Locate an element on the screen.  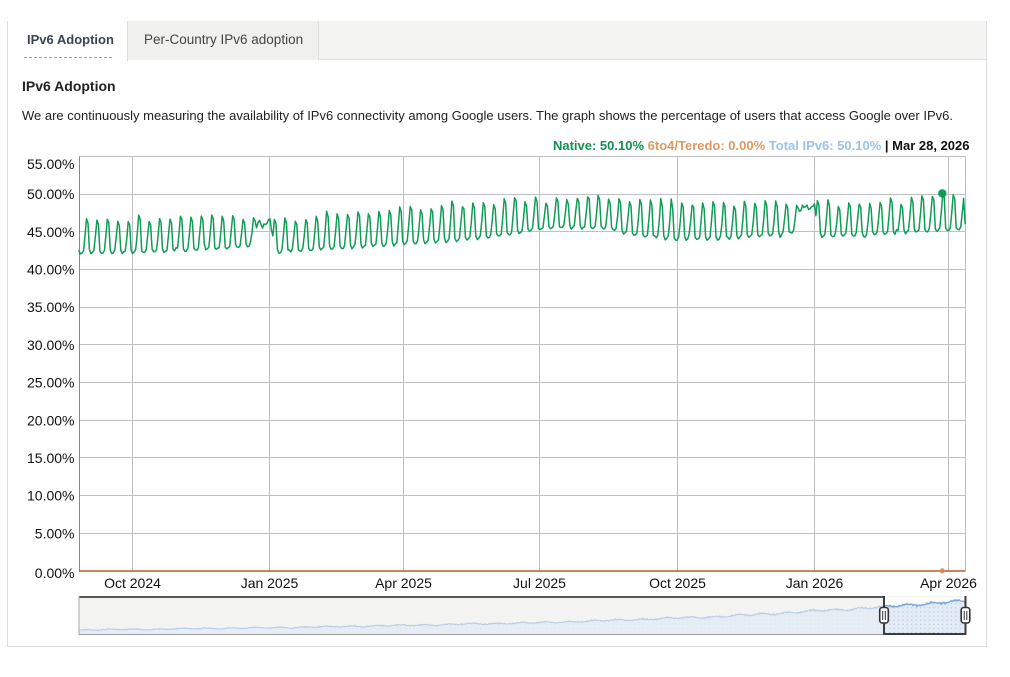
svg-text: 0.00% is located at coordinates (55, 573).